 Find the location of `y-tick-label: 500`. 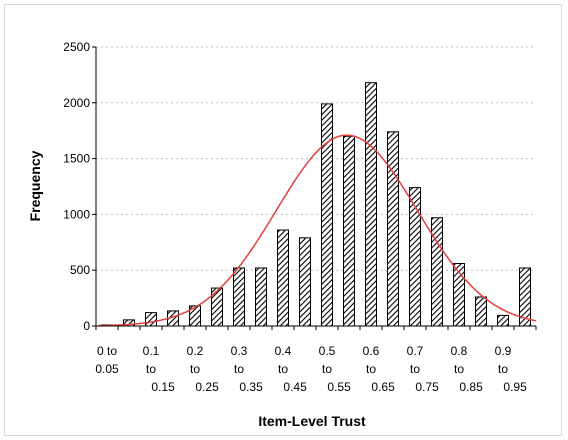

y-tick-label: 500 is located at coordinates (80, 270).